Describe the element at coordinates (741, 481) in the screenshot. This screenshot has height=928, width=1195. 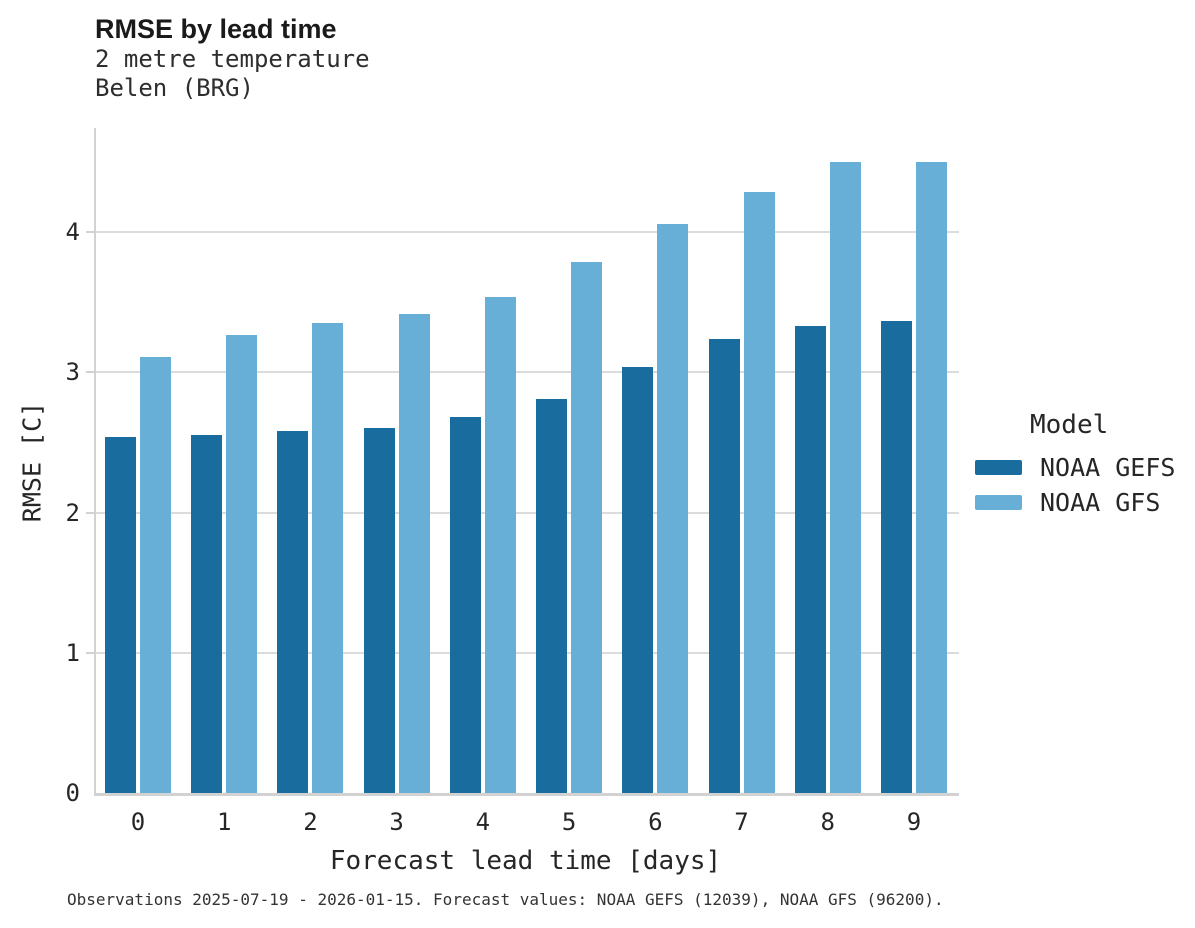
I see `bar-group-day-7: 7` at that location.